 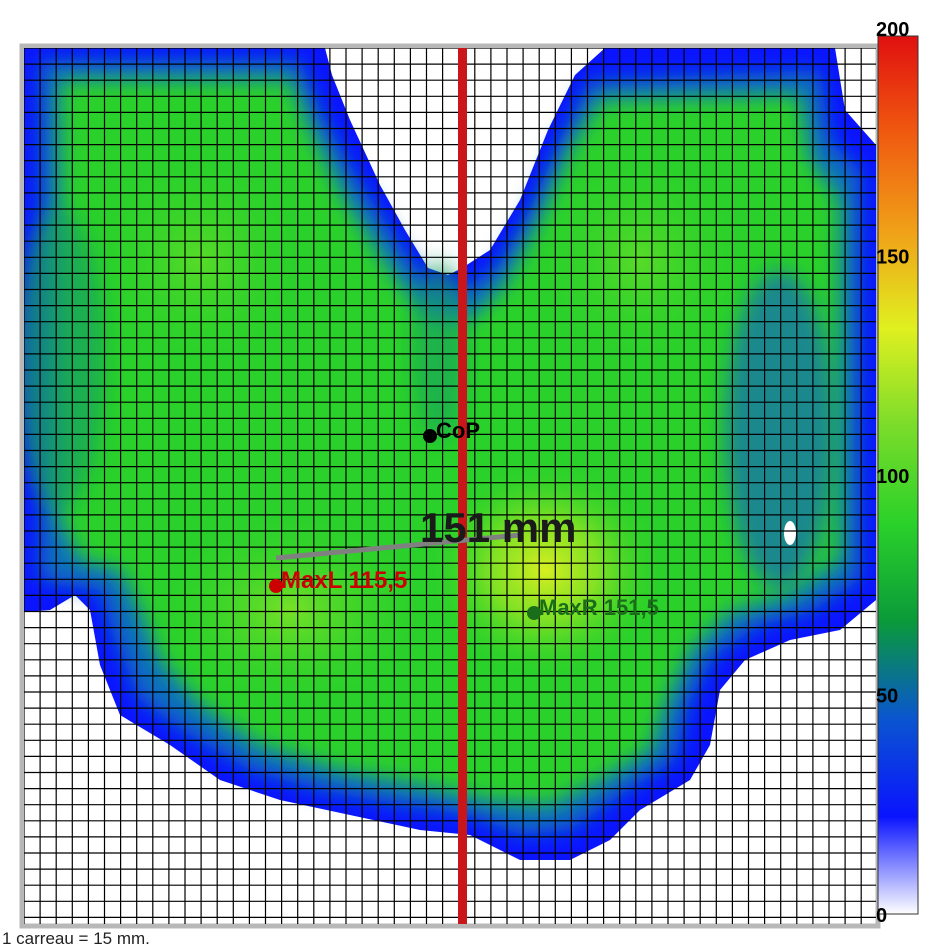 What do you see at coordinates (892, 477) in the screenshot?
I see `colorbar-tick-label: 100` at bounding box center [892, 477].